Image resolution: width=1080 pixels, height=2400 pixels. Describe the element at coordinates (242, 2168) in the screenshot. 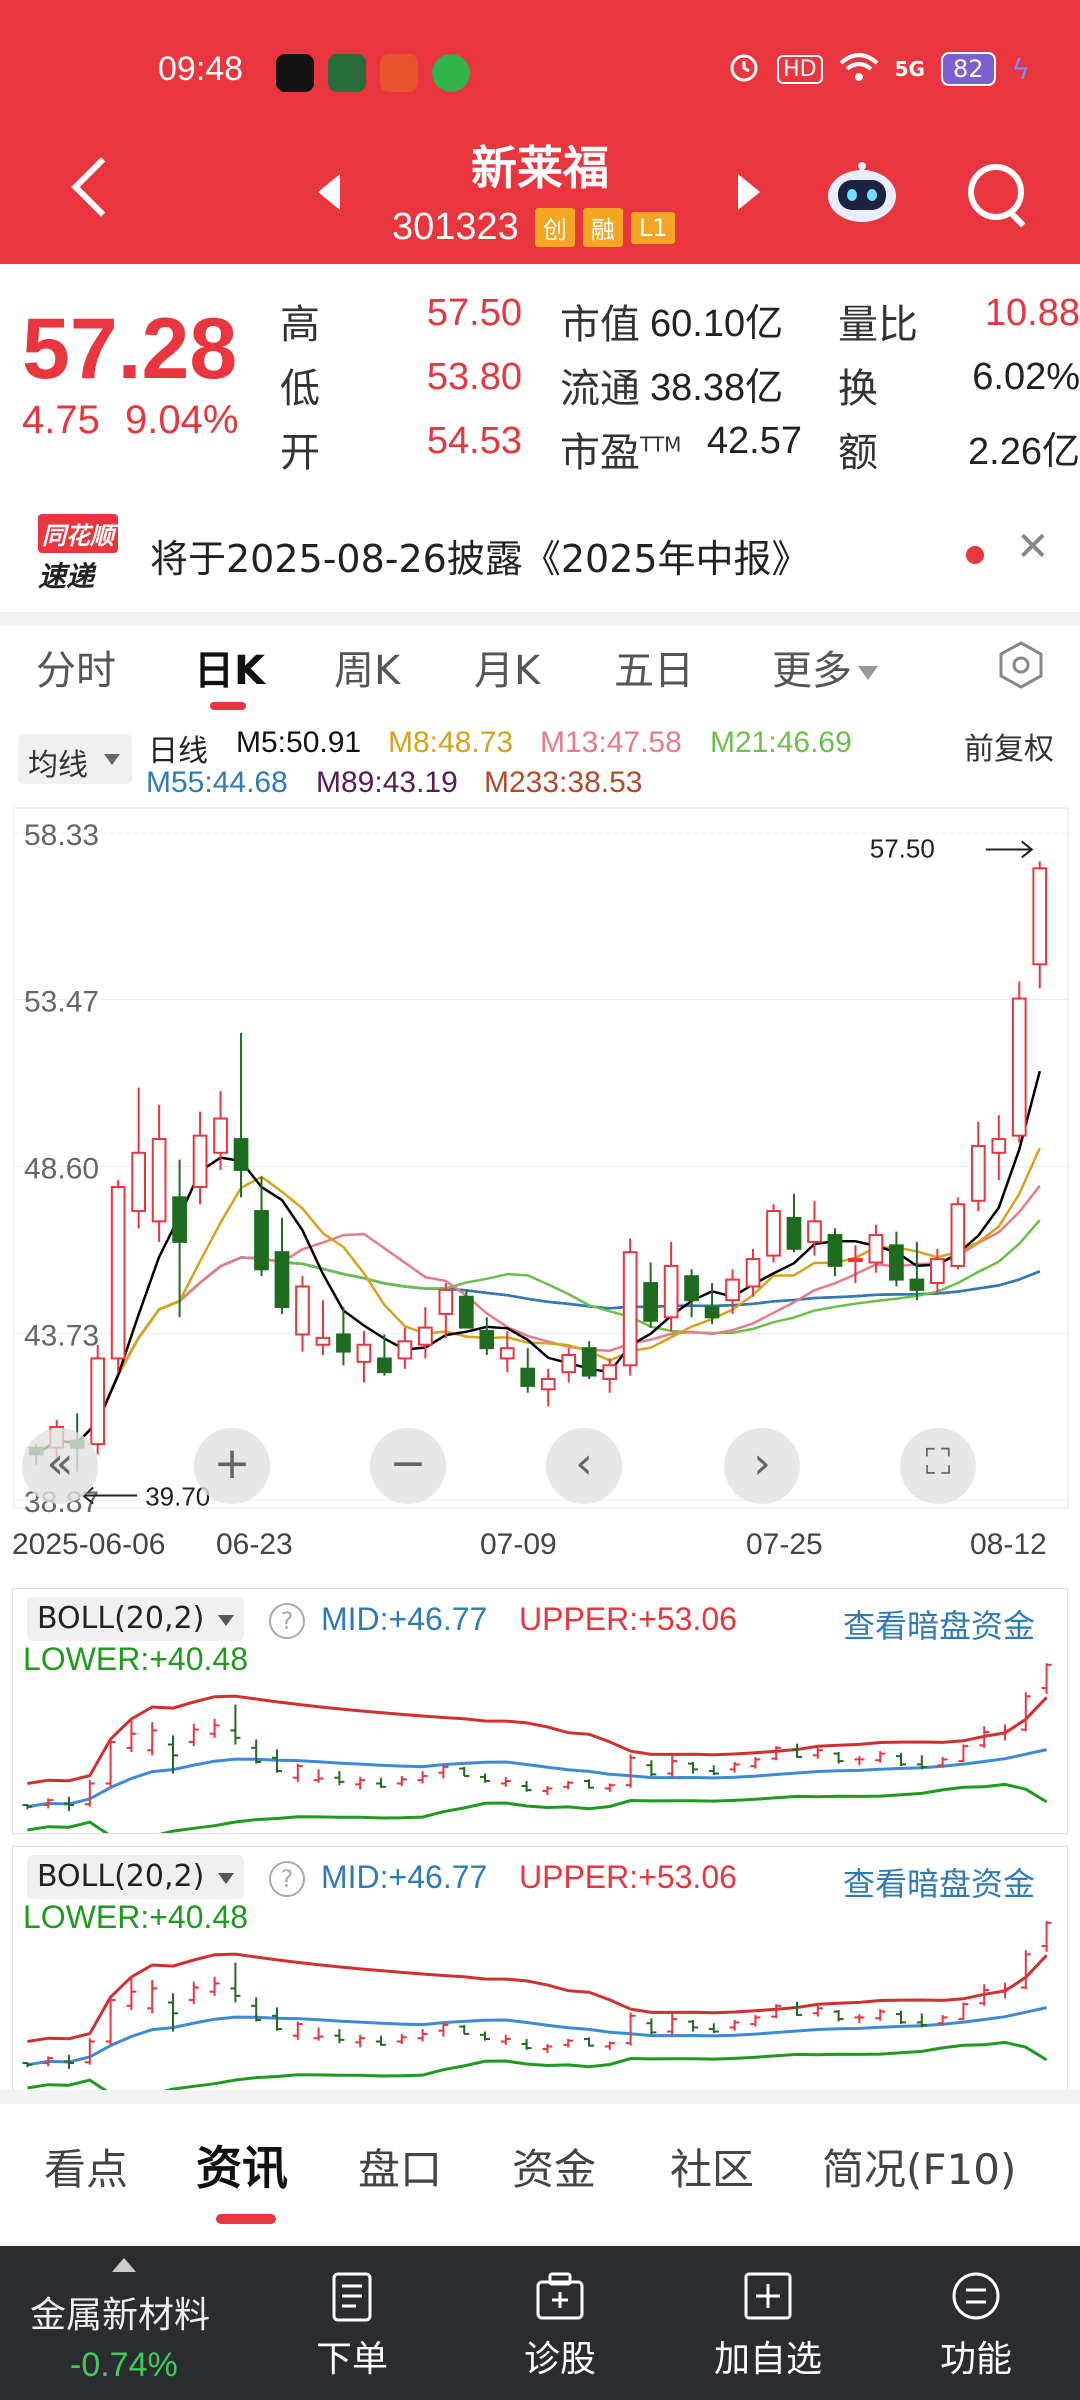

I see `tab-news: 资讯` at that location.